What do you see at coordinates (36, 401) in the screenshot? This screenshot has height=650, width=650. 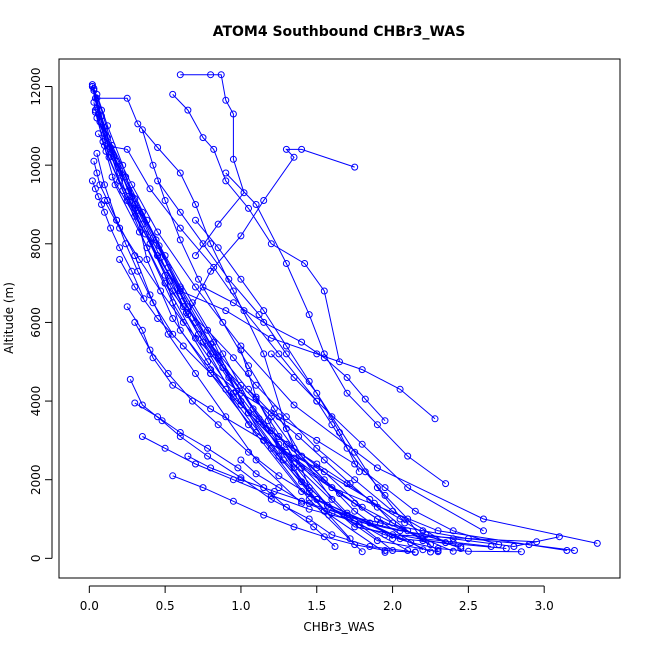 I see `y-tick-label: 4000` at bounding box center [36, 401].